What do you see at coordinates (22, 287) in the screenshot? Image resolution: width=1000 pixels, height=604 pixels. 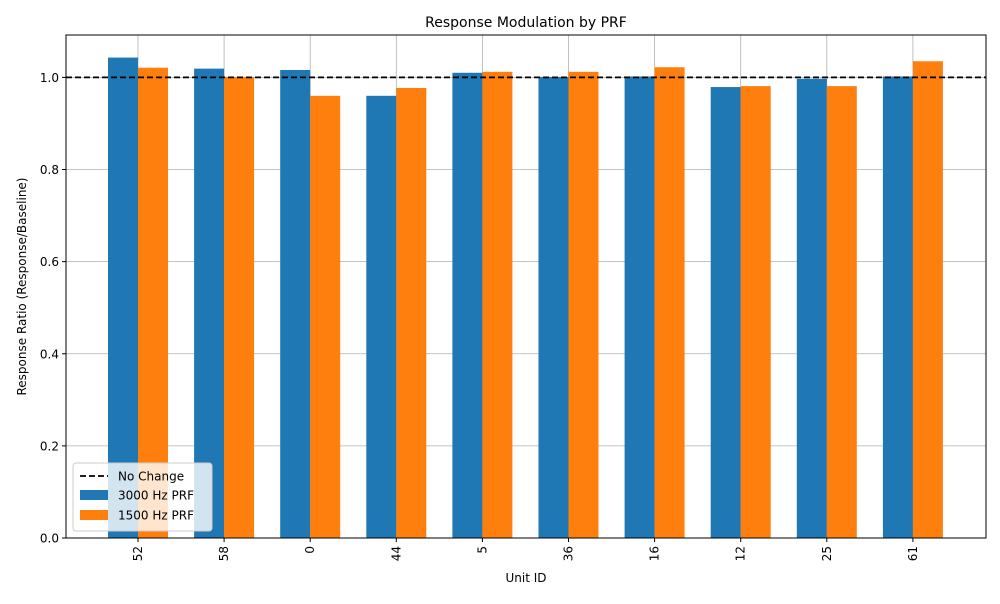 I see `y-axis-label: Response Ratio (Response/Baseline)` at bounding box center [22, 287].